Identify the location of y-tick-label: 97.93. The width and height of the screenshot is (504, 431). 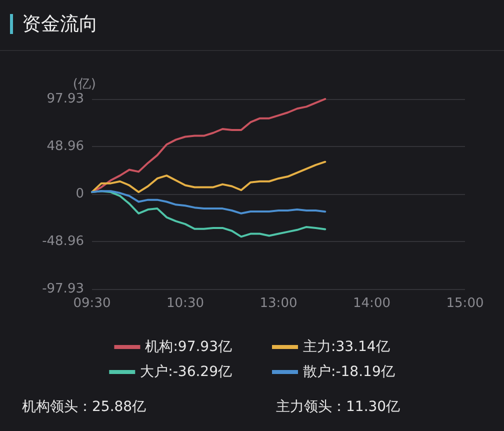
(65, 99).